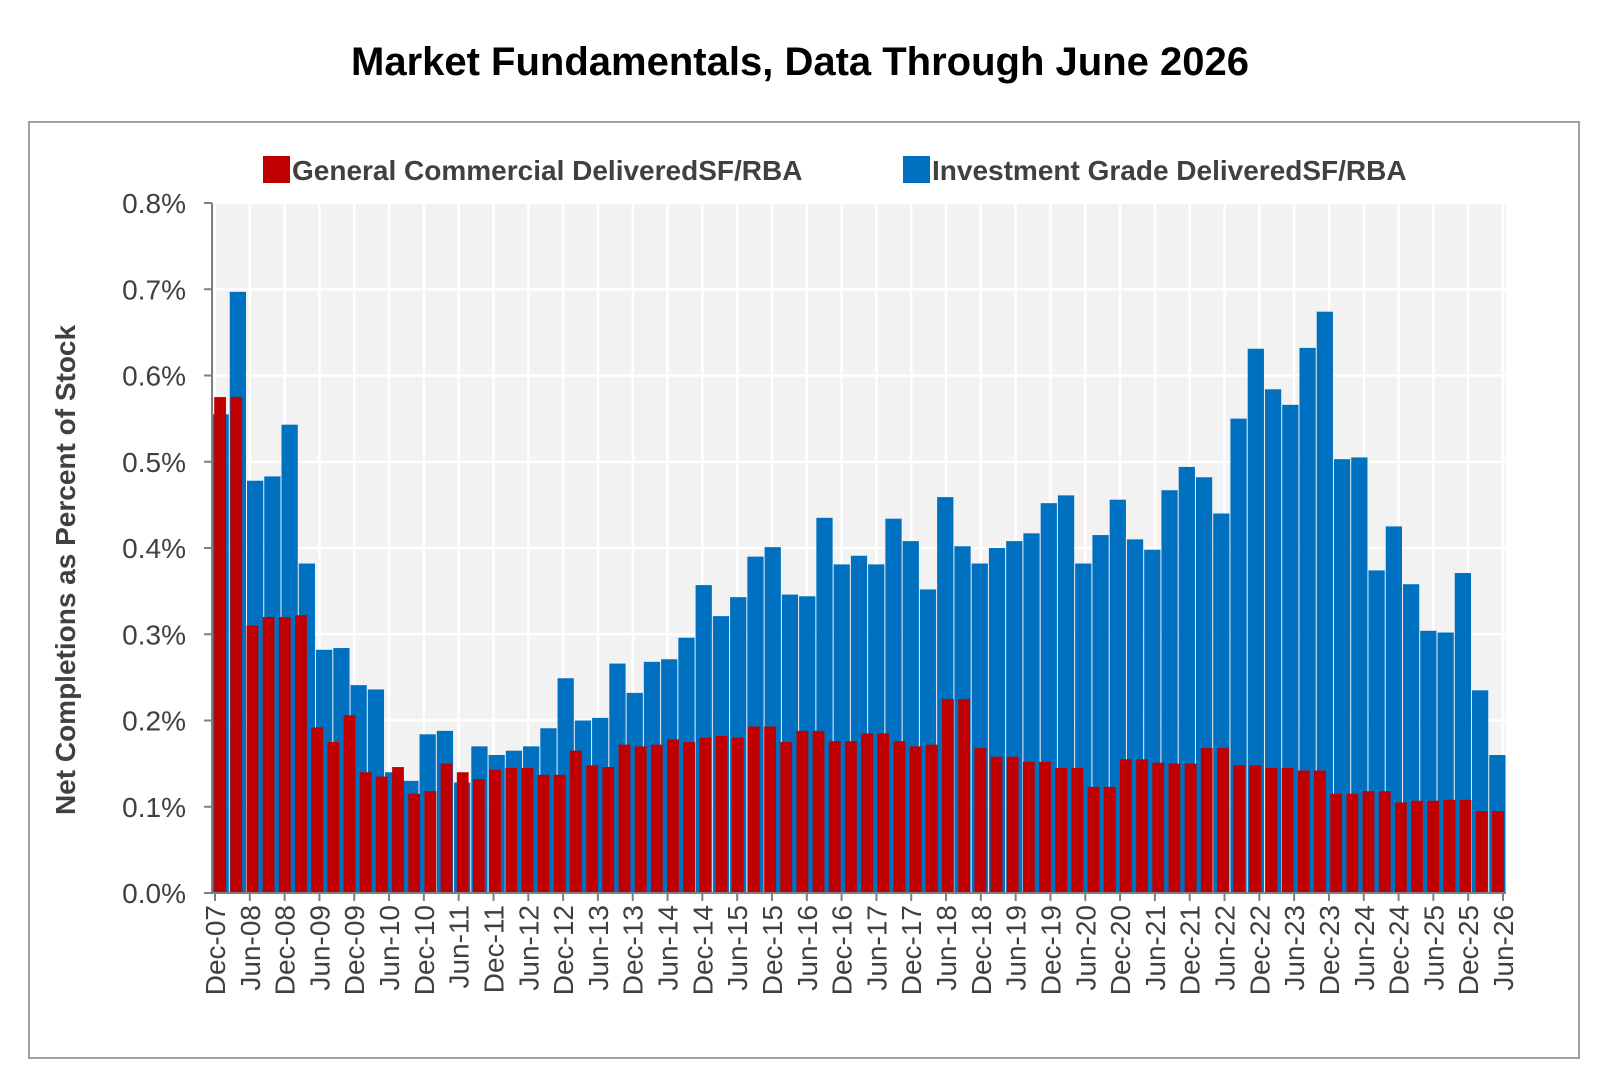 The image size is (1600, 1076). Describe the element at coordinates (1016, 948) in the screenshot. I see `x-tick-label: Jun-19` at that location.